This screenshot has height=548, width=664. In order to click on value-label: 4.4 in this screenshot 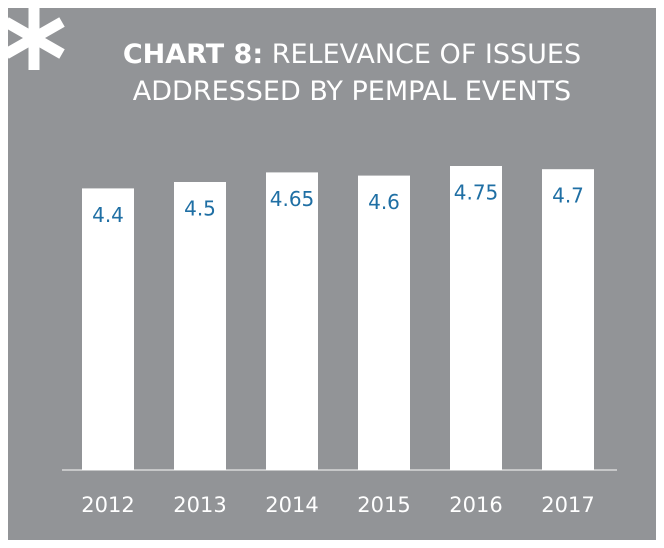, I will do `click(108, 215)`.